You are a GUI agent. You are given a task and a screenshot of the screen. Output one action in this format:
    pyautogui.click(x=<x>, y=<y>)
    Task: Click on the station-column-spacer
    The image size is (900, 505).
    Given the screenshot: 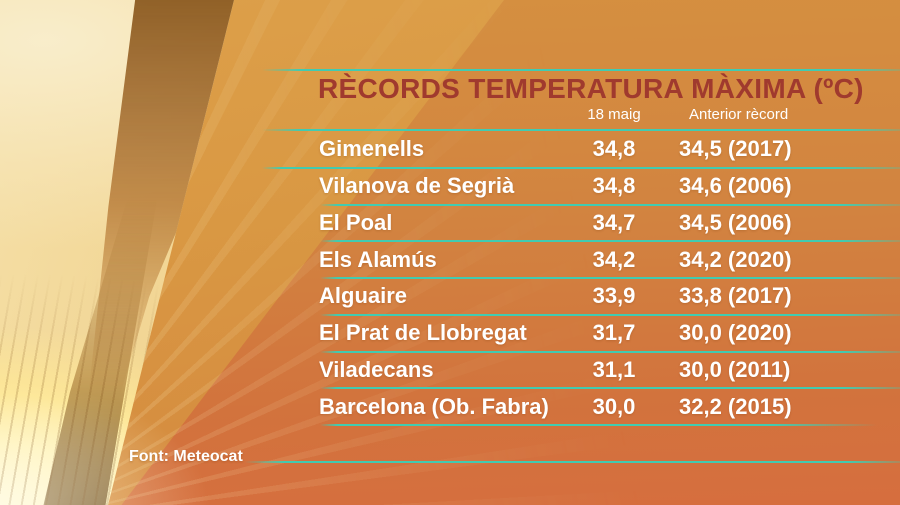 What is the action you would take?
    pyautogui.click(x=444, y=115)
    